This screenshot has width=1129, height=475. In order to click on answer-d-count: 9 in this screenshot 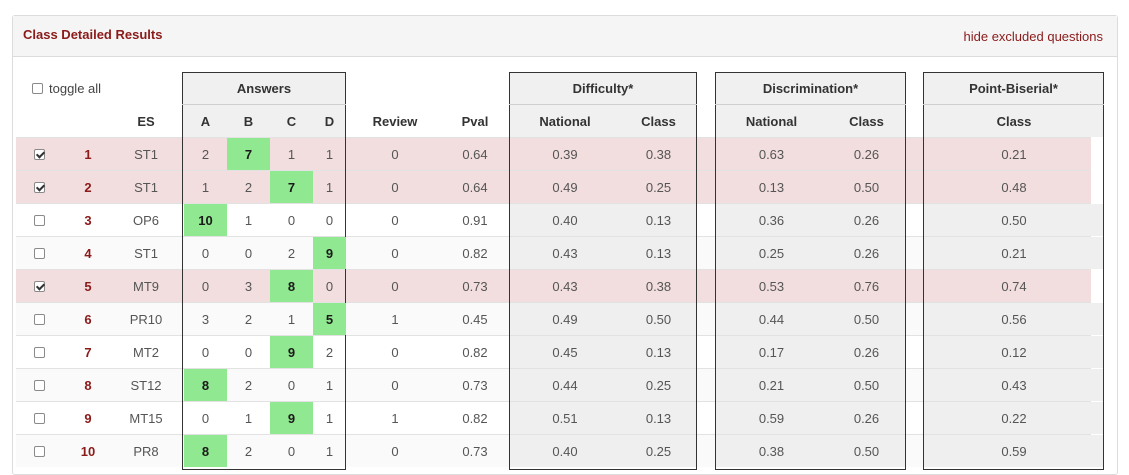, I will do `click(329, 253)`.